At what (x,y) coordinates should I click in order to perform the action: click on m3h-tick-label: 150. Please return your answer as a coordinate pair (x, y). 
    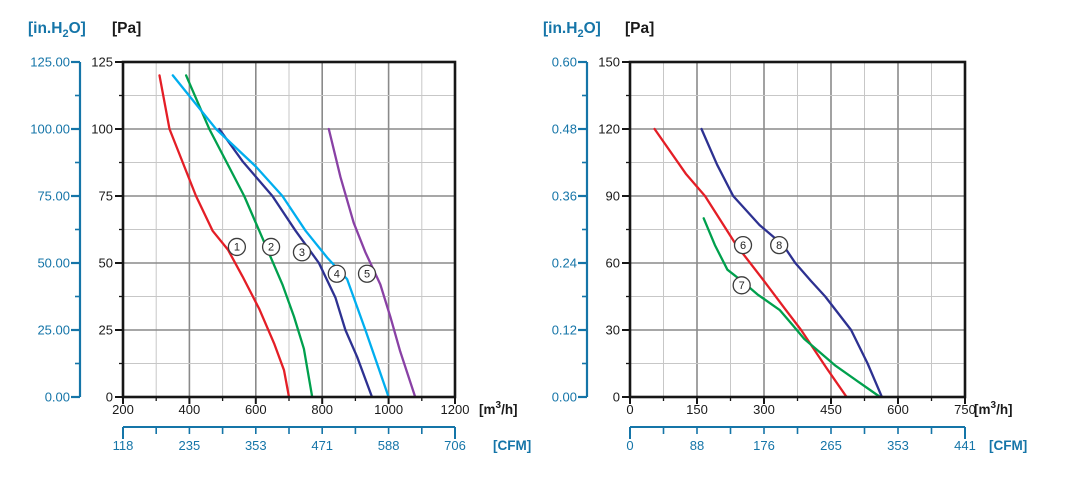
    Looking at the image, I should click on (697, 409).